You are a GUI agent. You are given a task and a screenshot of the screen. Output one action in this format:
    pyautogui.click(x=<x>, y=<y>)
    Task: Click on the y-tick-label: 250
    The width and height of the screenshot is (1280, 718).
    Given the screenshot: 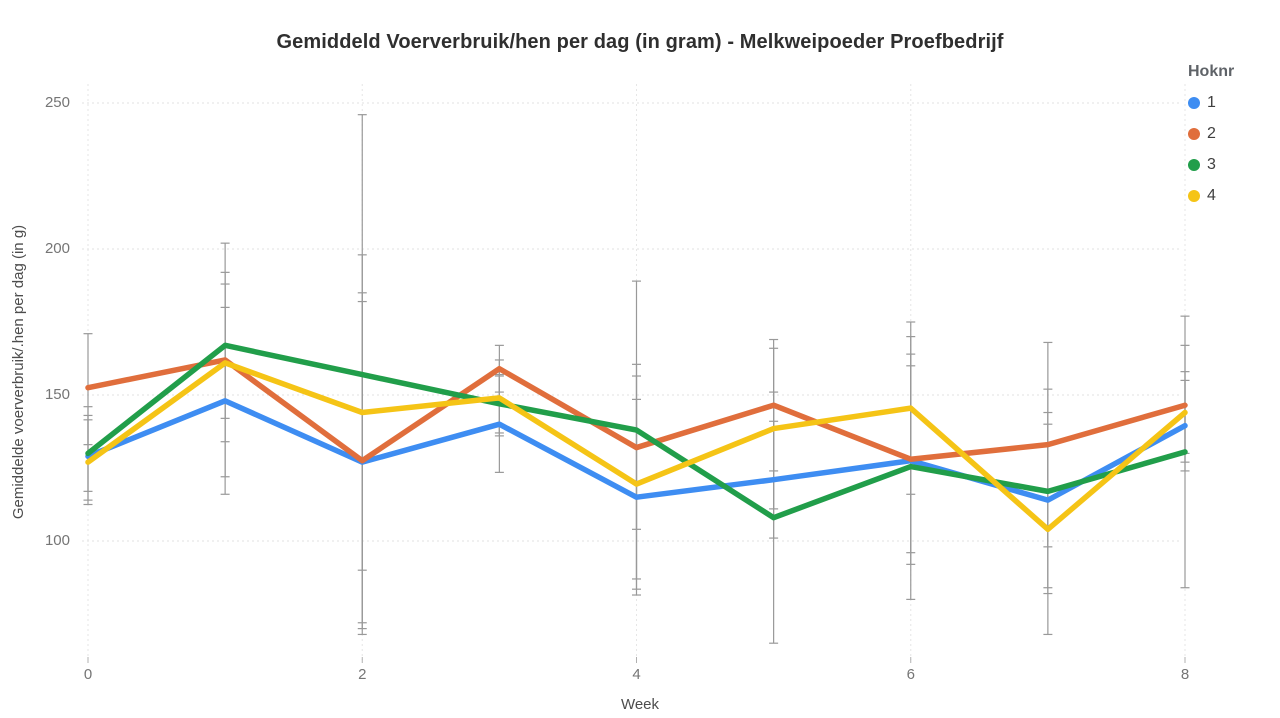 What is the action you would take?
    pyautogui.click(x=57, y=102)
    